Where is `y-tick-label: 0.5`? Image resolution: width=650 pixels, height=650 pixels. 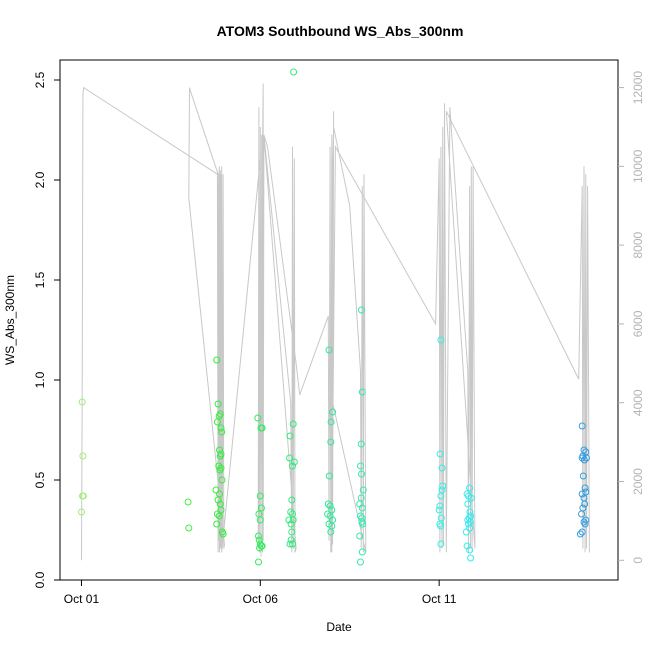
y-tick-label: 0.5 is located at coordinates (40, 479).